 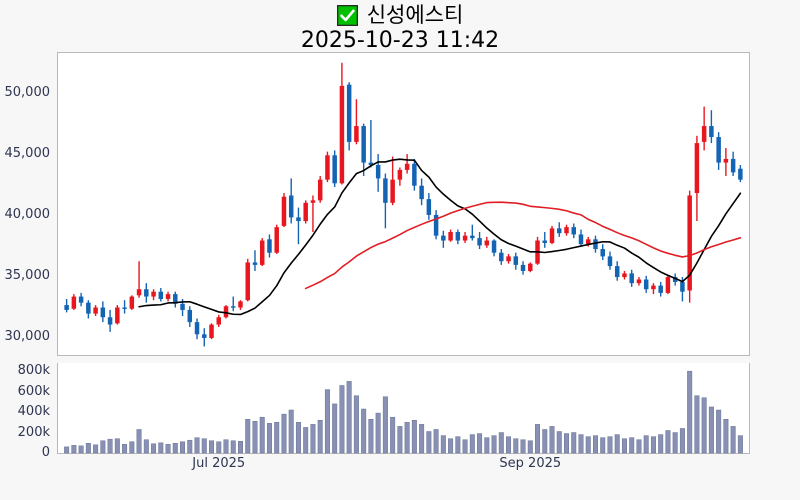 I want to click on price-y-tick: 40,000, so click(x=27, y=214).